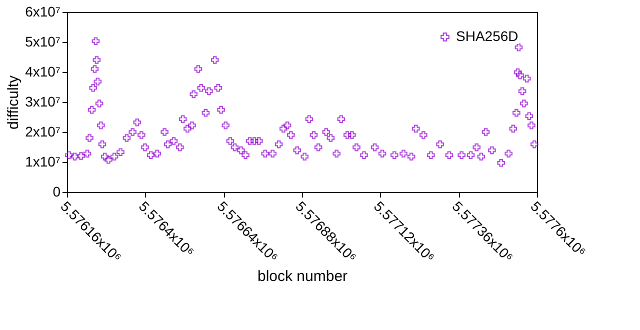  Describe the element at coordinates (13, 102) in the screenshot. I see `y-axis-title: difficulty` at that location.